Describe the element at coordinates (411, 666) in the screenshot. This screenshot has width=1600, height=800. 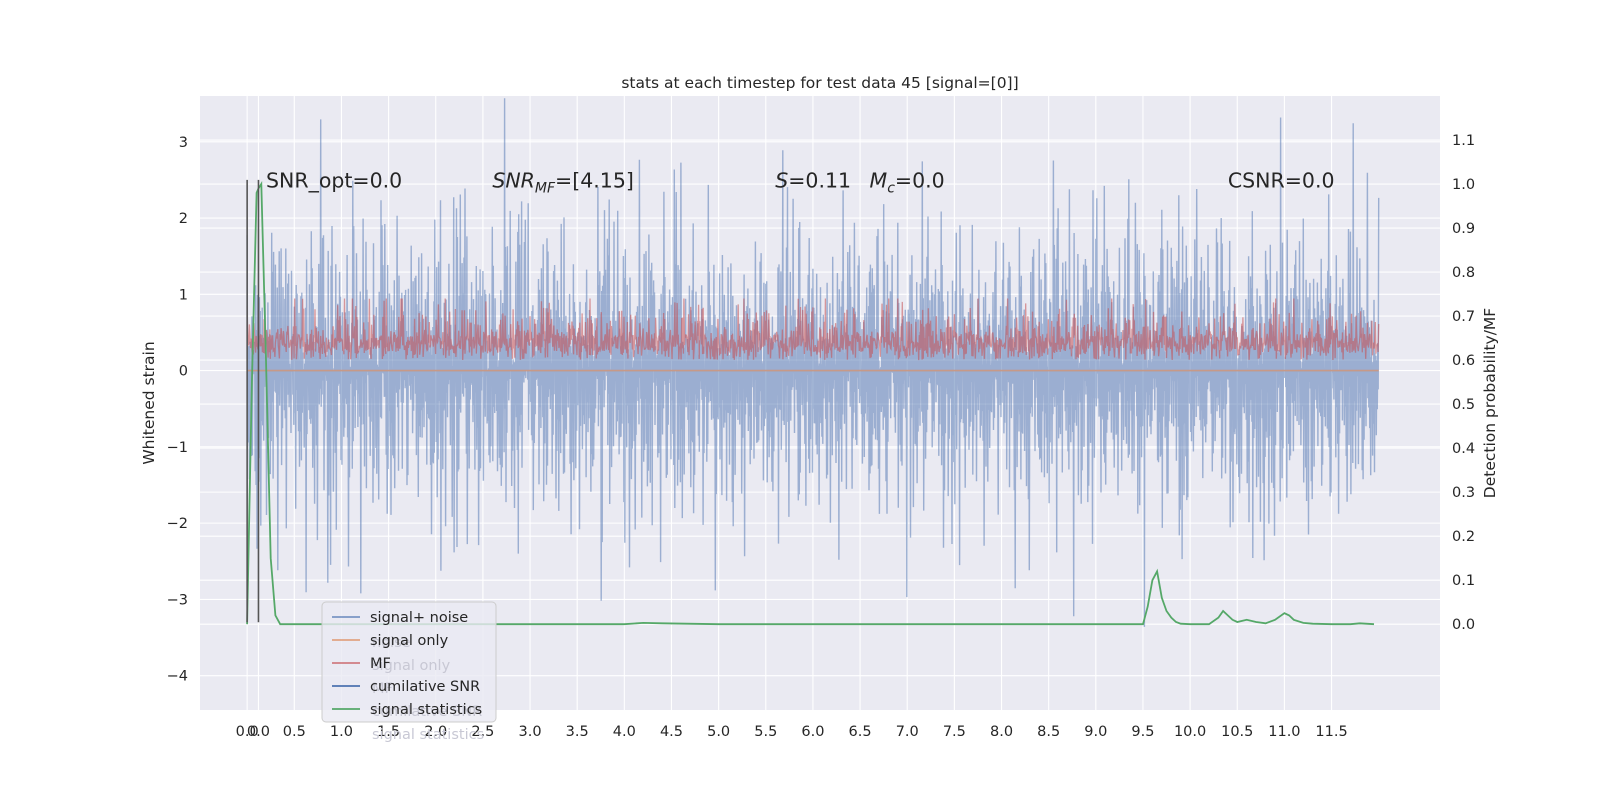
I see `legend-ghost-label: signal only` at that location.